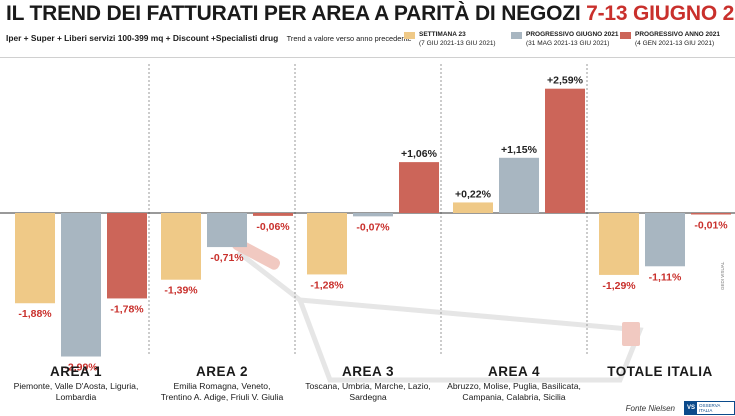  Describe the element at coordinates (222, 386) in the screenshot. I see `category-regions-area-2: Emilia Romagna, Veneto,` at that location.